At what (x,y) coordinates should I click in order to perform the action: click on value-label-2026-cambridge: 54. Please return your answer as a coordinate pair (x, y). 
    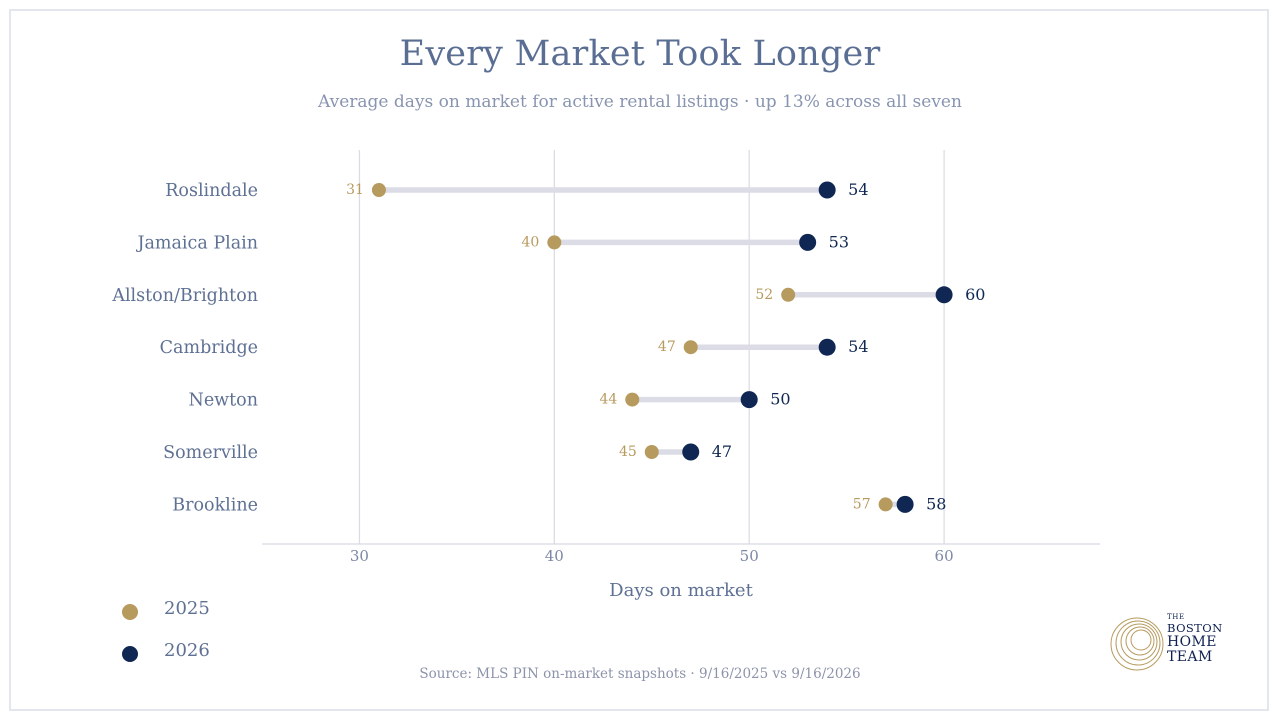
    Looking at the image, I should click on (858, 346).